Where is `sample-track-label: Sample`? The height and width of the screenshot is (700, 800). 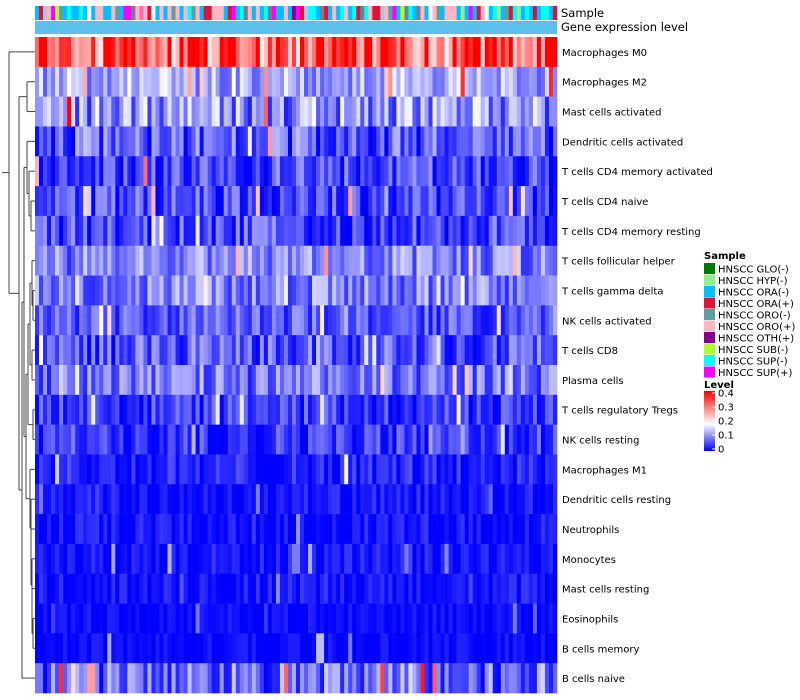
sample-track-label: Sample is located at coordinates (582, 13).